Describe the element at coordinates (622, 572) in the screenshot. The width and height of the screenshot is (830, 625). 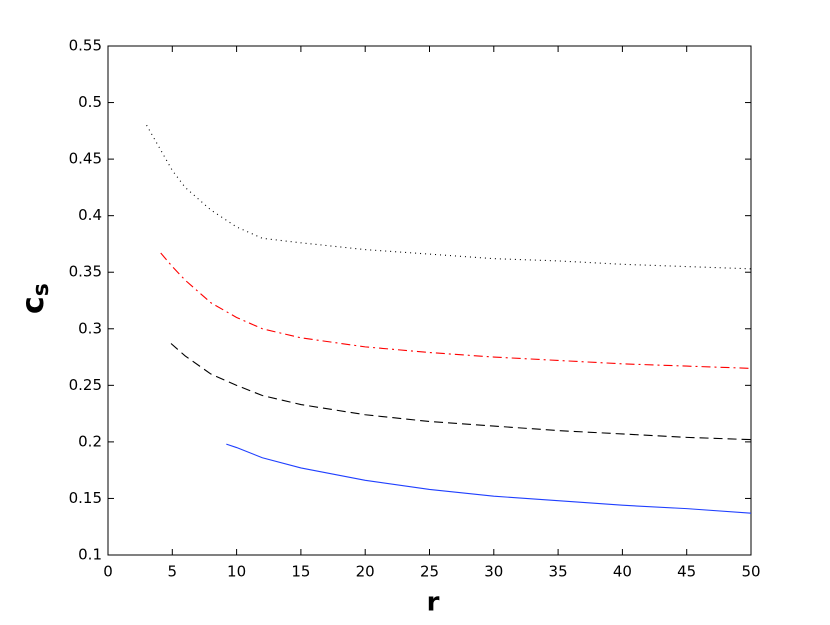
I see `x-tick-label: 40` at that location.